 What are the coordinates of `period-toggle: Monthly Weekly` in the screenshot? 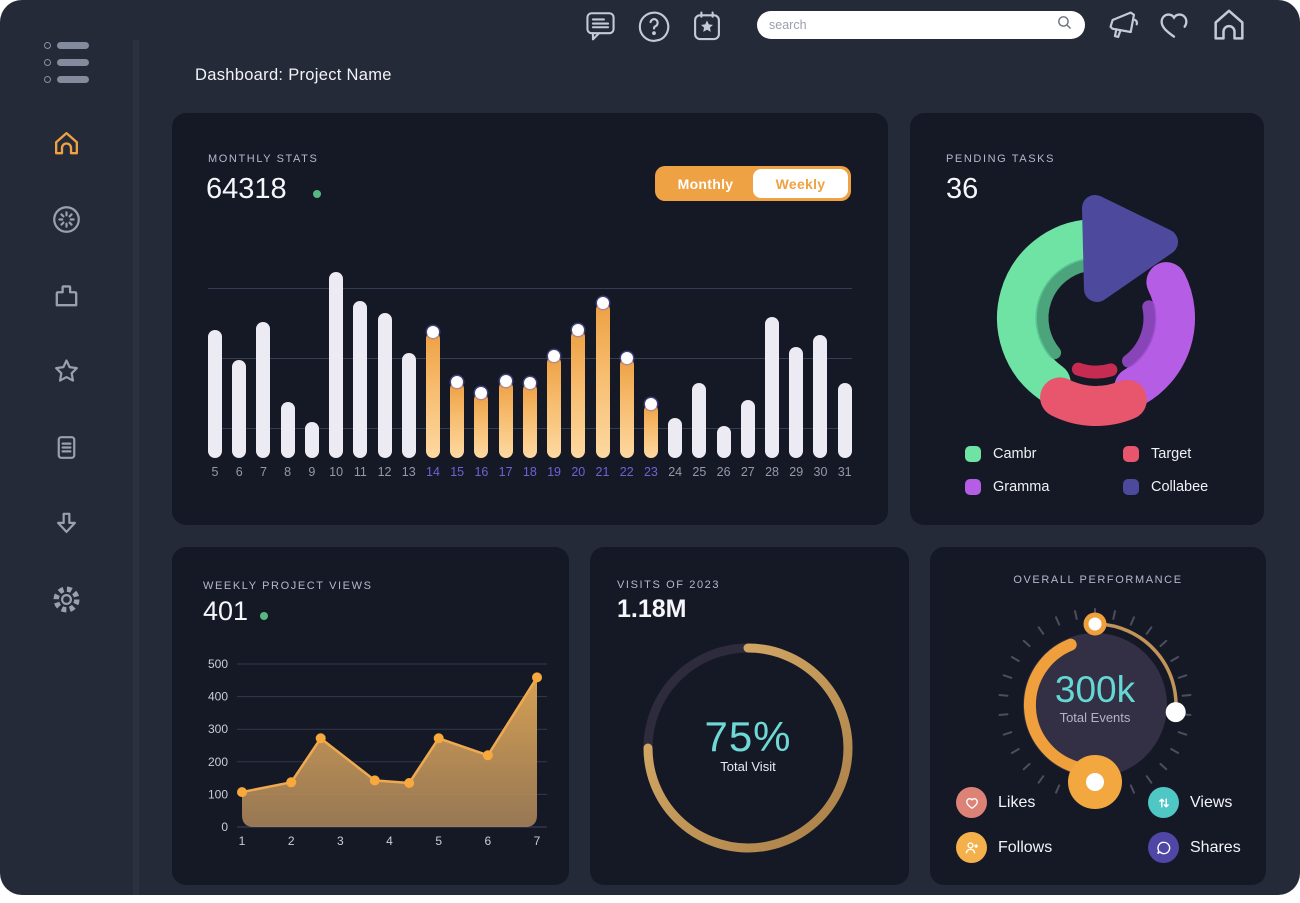 It's located at (753, 183).